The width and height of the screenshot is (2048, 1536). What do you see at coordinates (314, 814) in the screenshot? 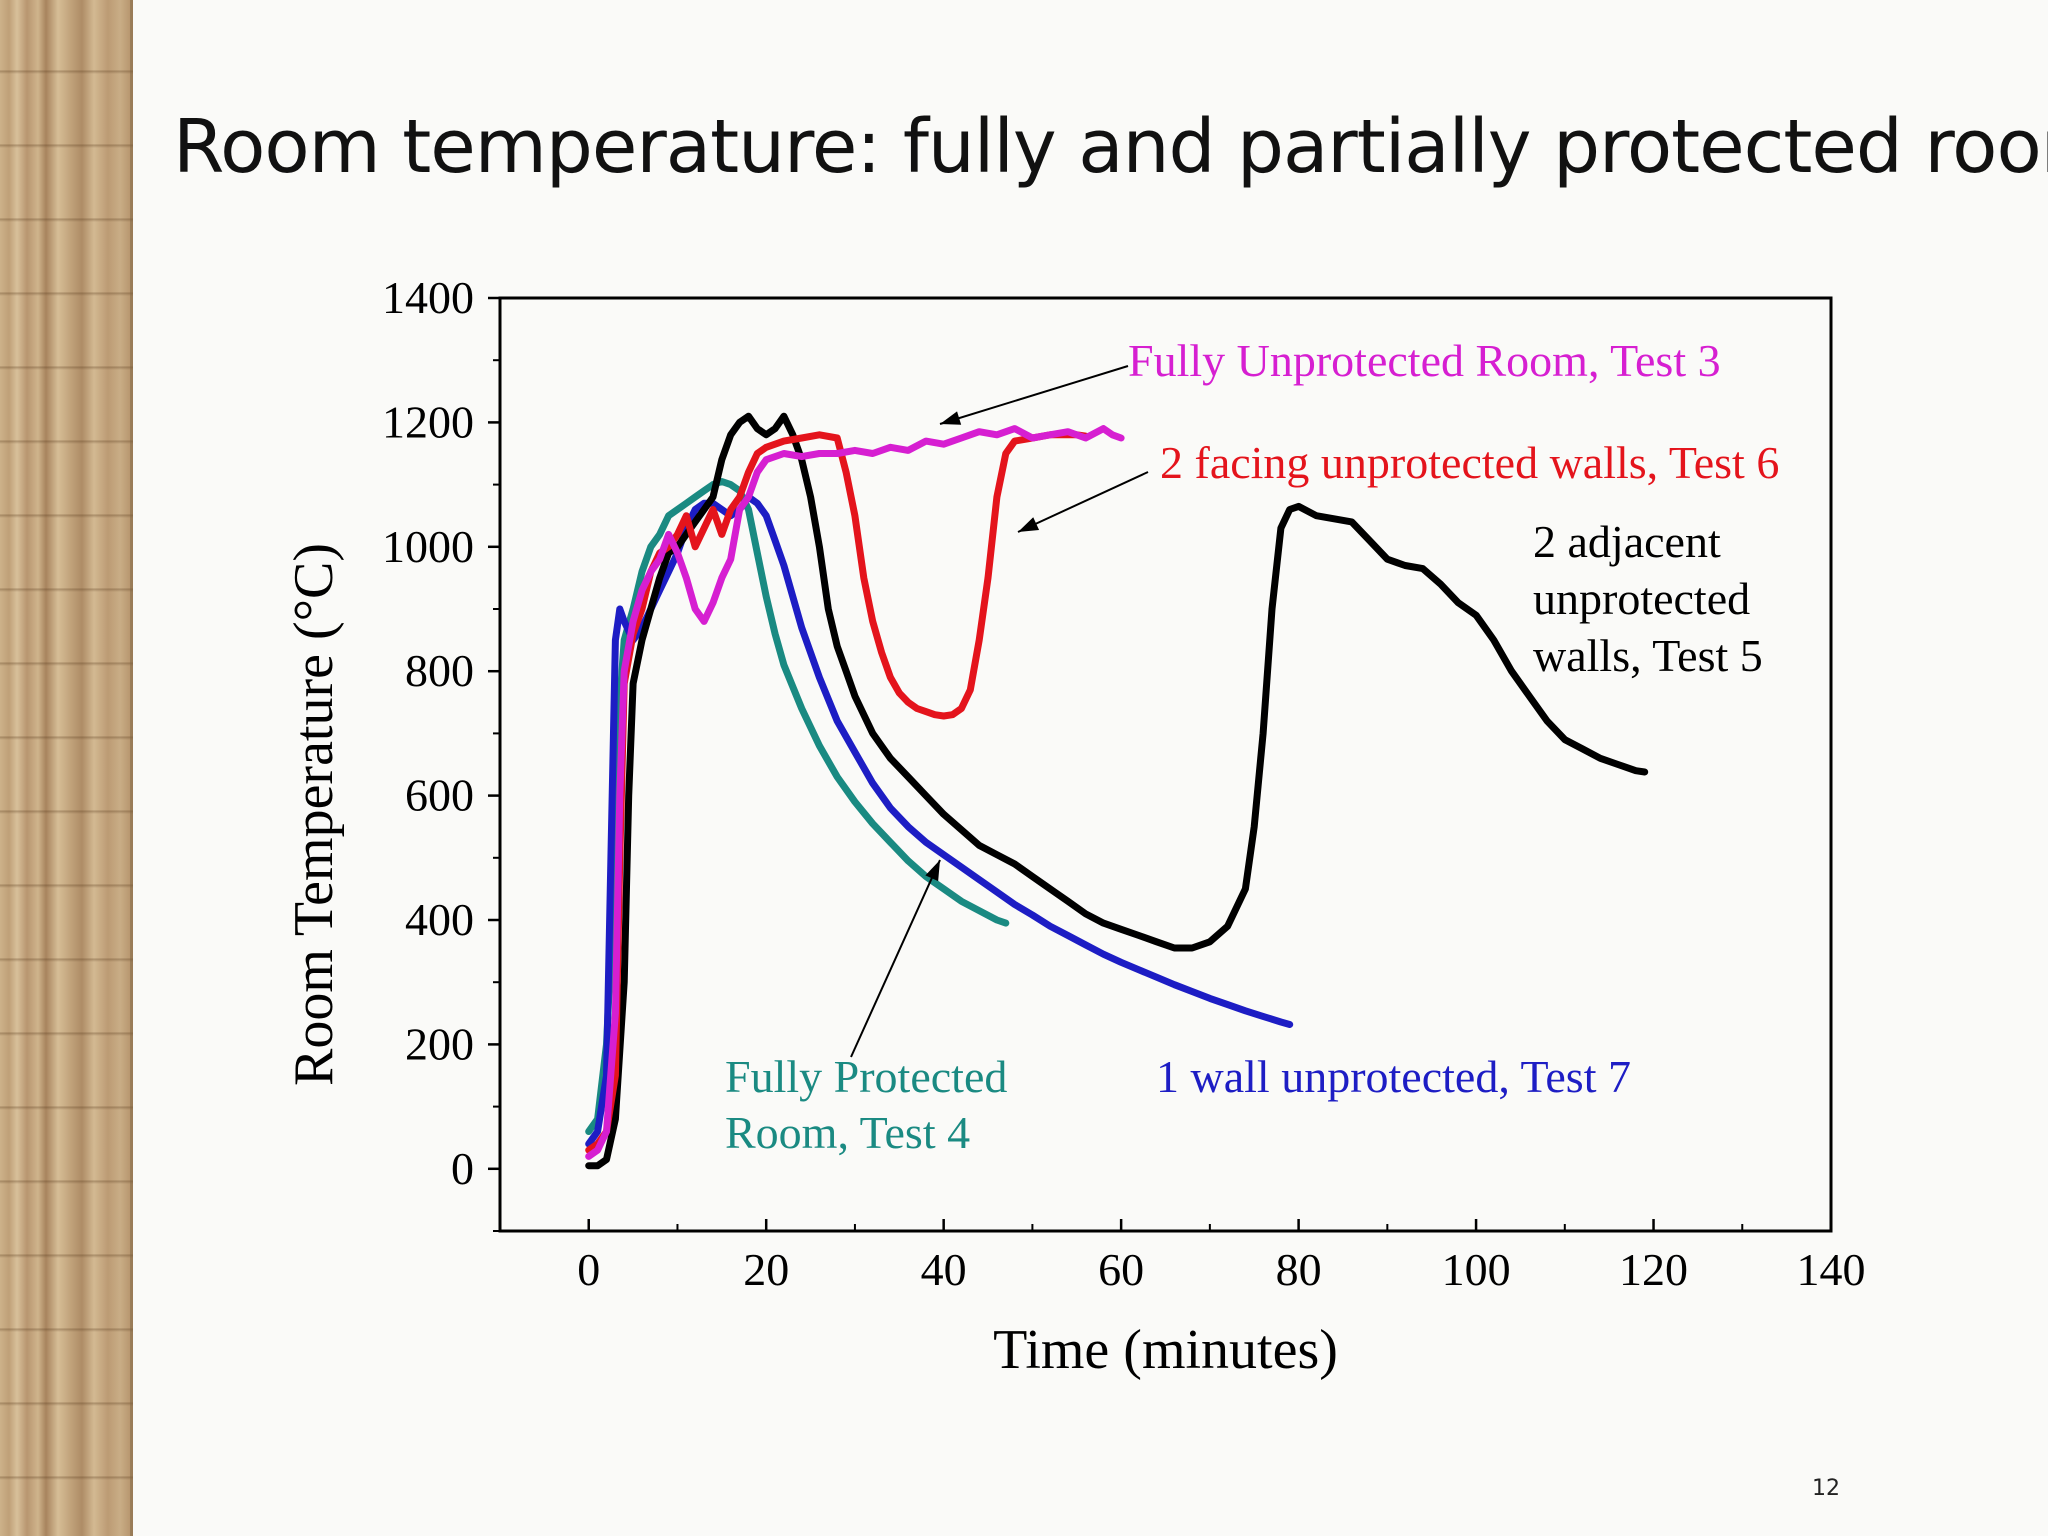
I see `y-axis-label: Room Temperature (°C)` at bounding box center [314, 814].